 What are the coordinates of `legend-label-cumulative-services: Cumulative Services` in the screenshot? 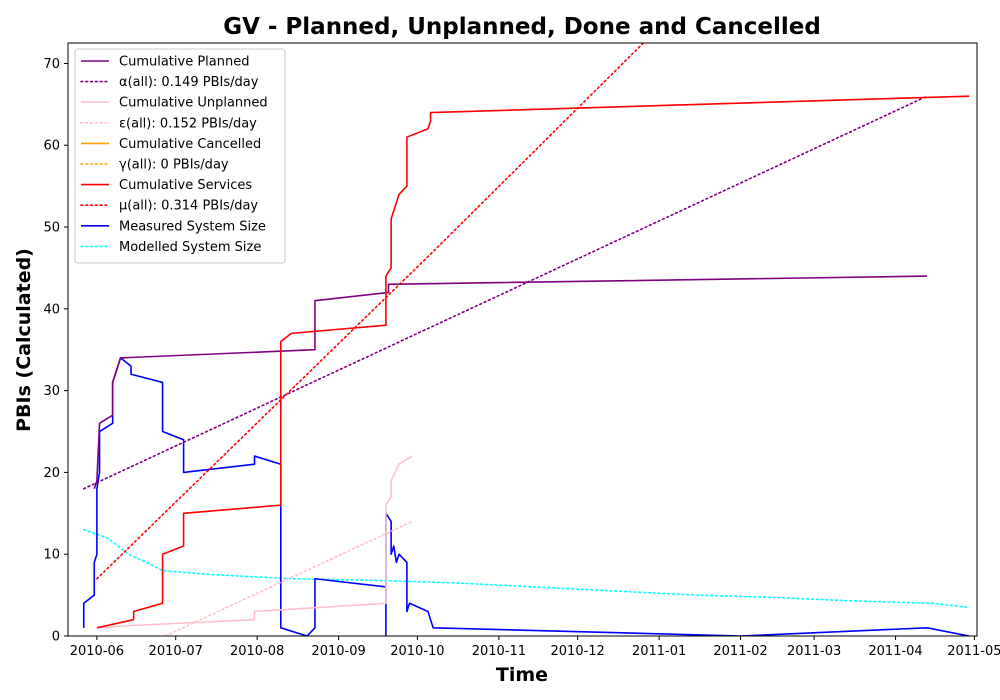 It's located at (185, 185).